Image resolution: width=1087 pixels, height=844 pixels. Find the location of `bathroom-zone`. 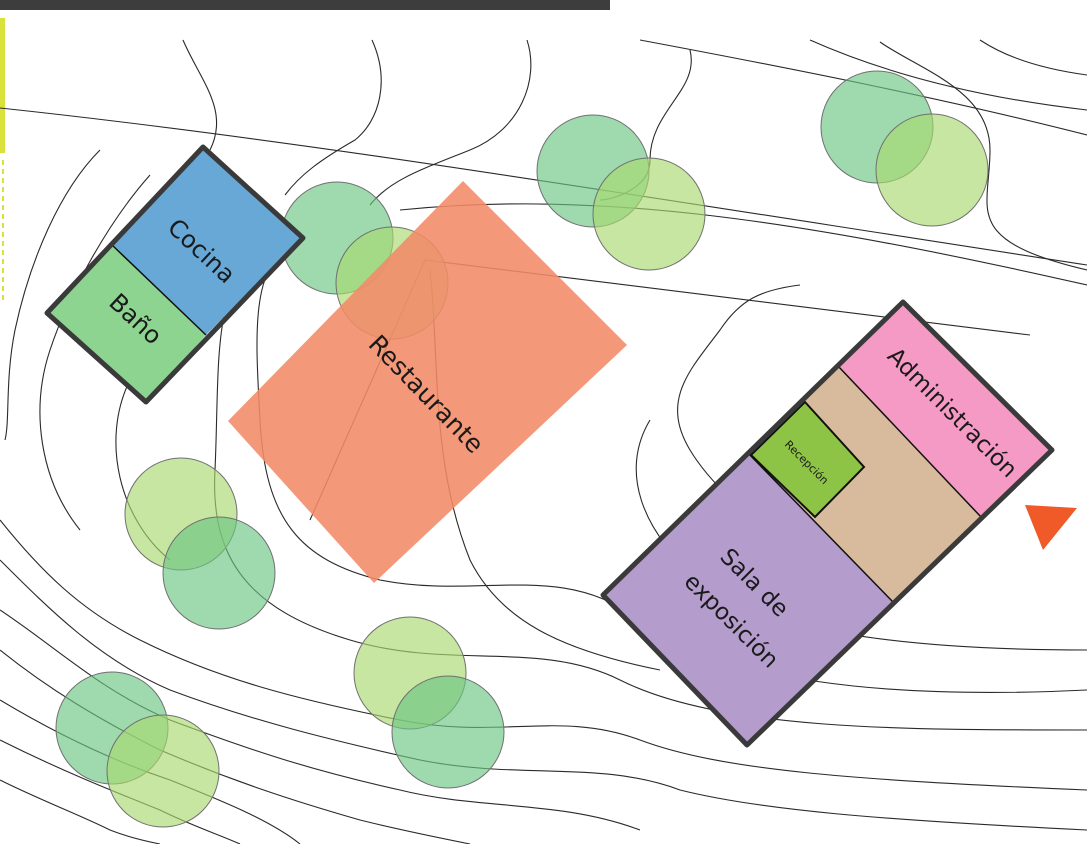

bathroom-zone is located at coordinates (126, 323).